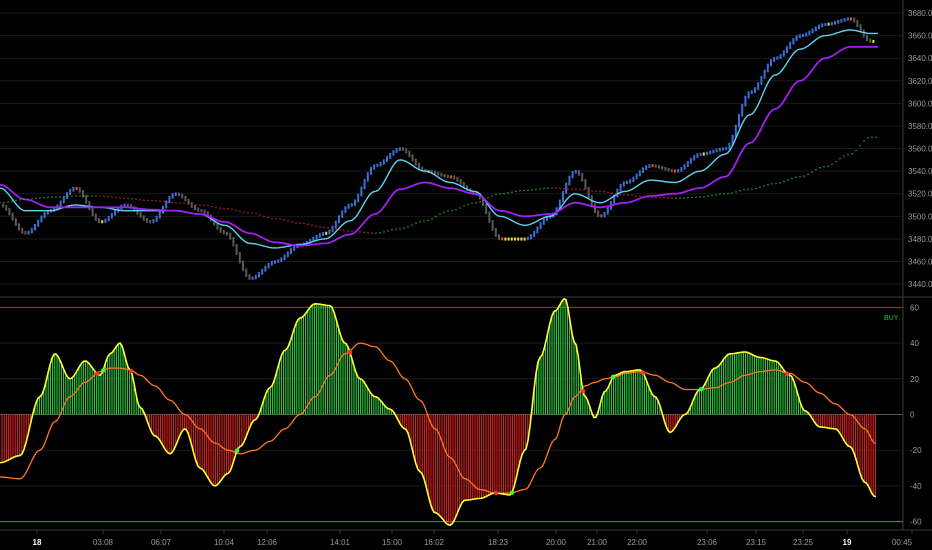  Describe the element at coordinates (637, 542) in the screenshot. I see `time-tick-label: 22:00` at that location.